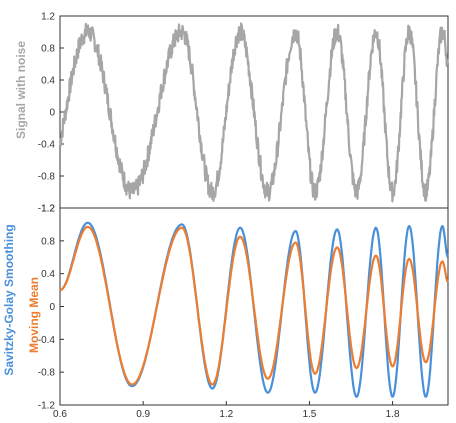 The width and height of the screenshot is (456, 423). What do you see at coordinates (60, 414) in the screenshot?
I see `x-tick-label: 0.6` at bounding box center [60, 414].